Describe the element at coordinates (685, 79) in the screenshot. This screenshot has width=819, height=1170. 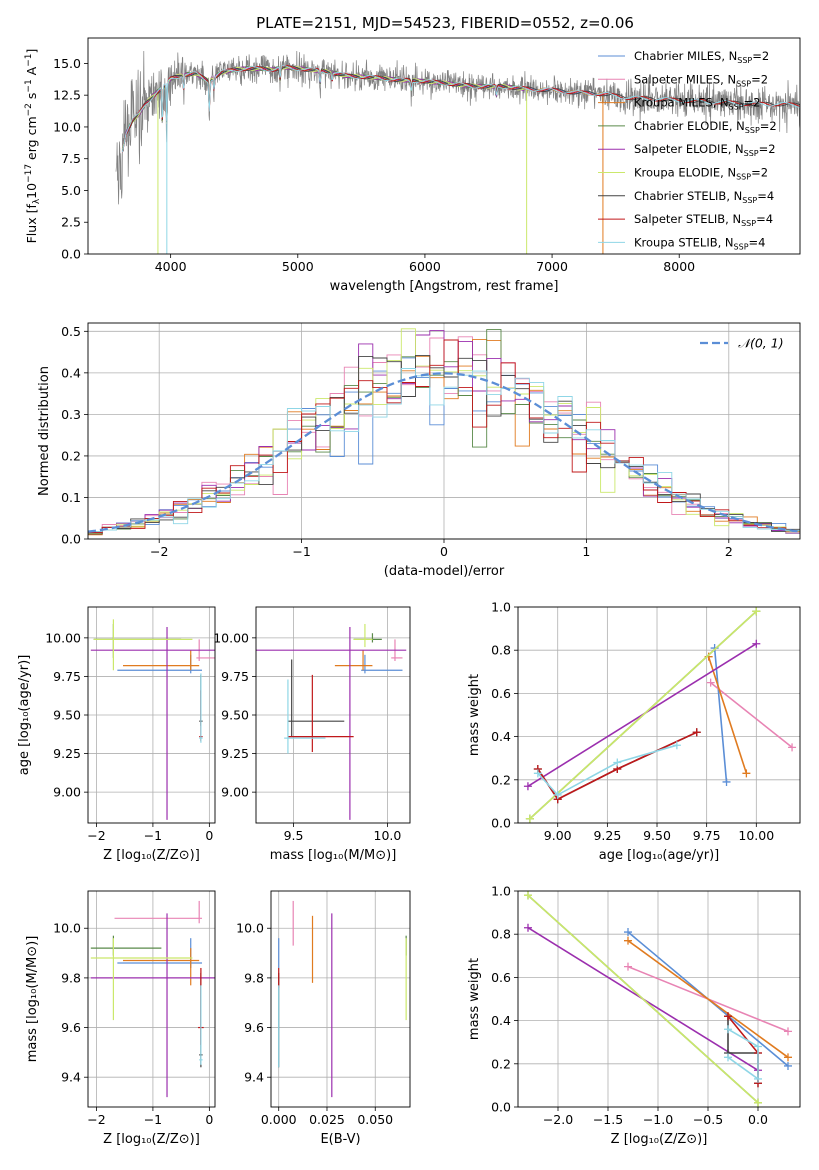
I see `legend-text: Salpeter MILES, N` at that location.